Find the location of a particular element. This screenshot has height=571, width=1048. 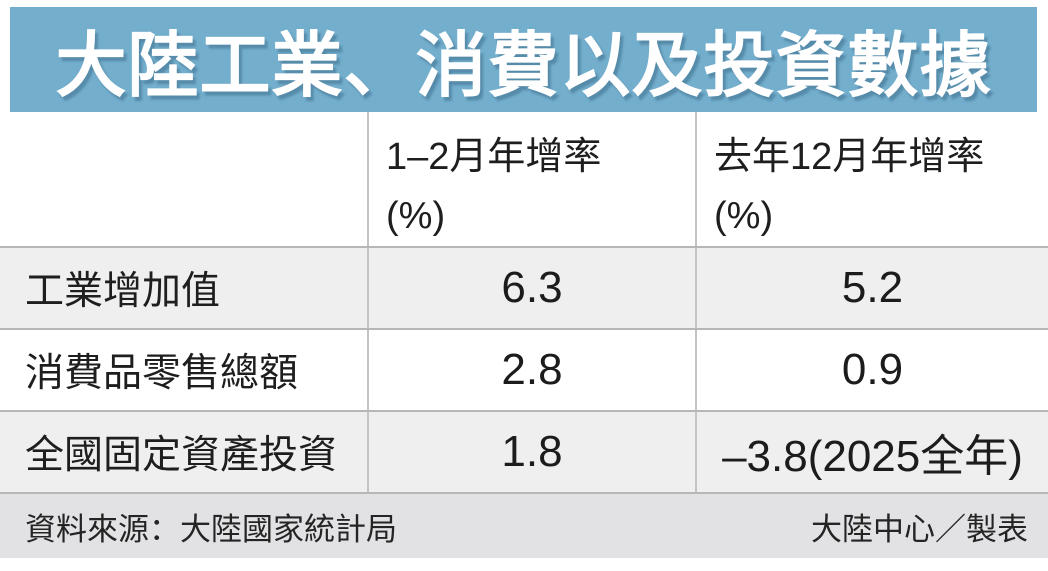

row-label: 全國固定資產投資 is located at coordinates (181, 455).